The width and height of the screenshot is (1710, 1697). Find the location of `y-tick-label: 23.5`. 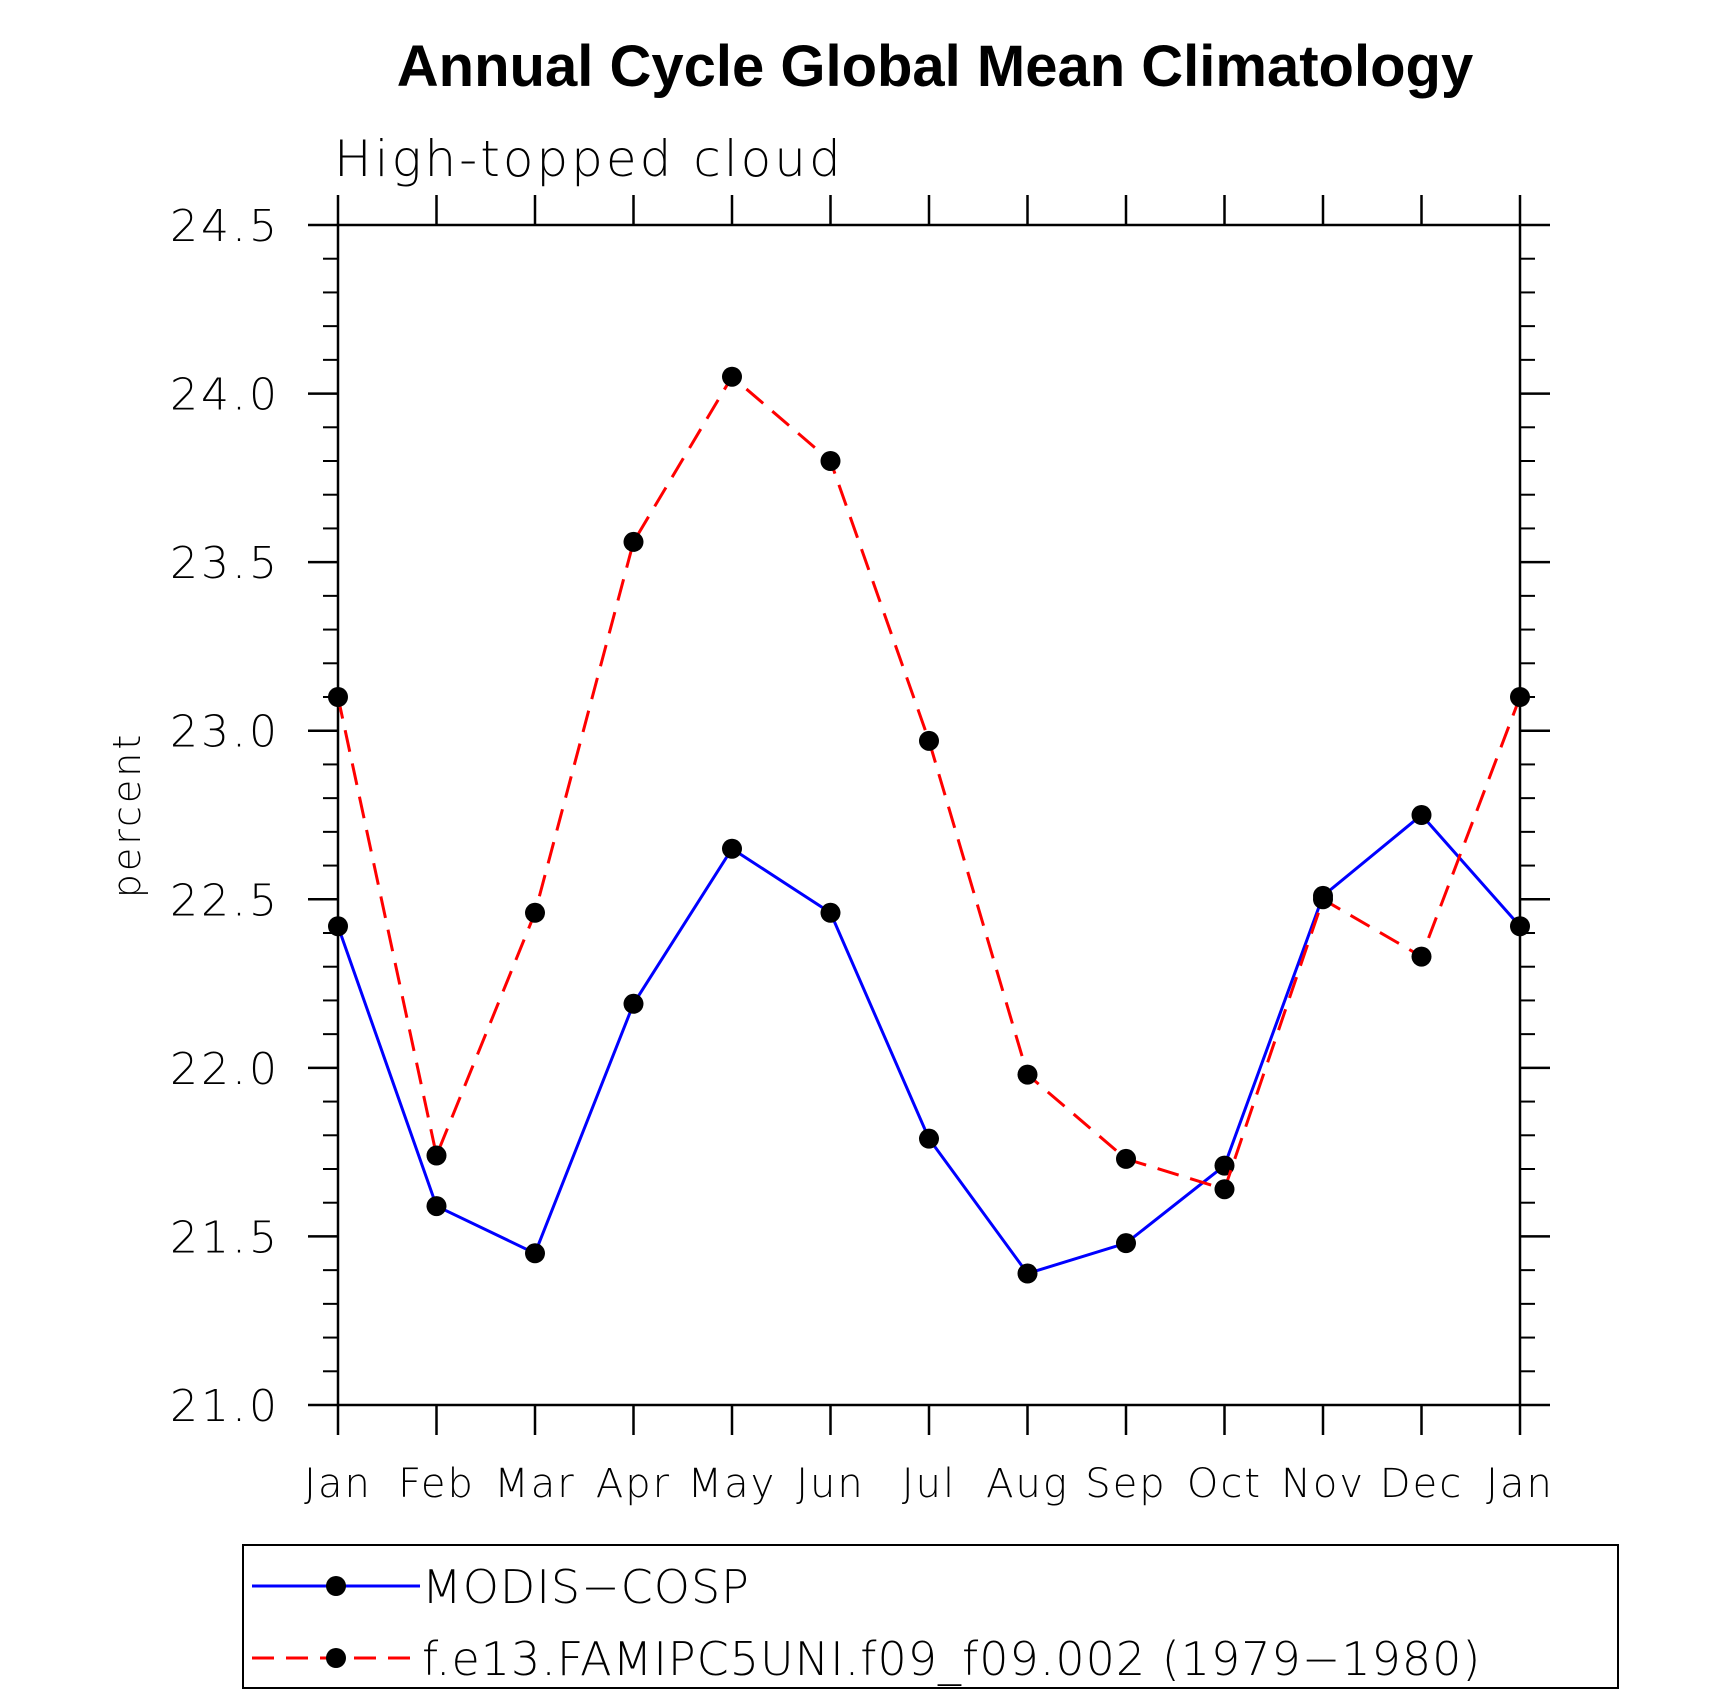

y-tick-label: 23.5 is located at coordinates (225, 563).